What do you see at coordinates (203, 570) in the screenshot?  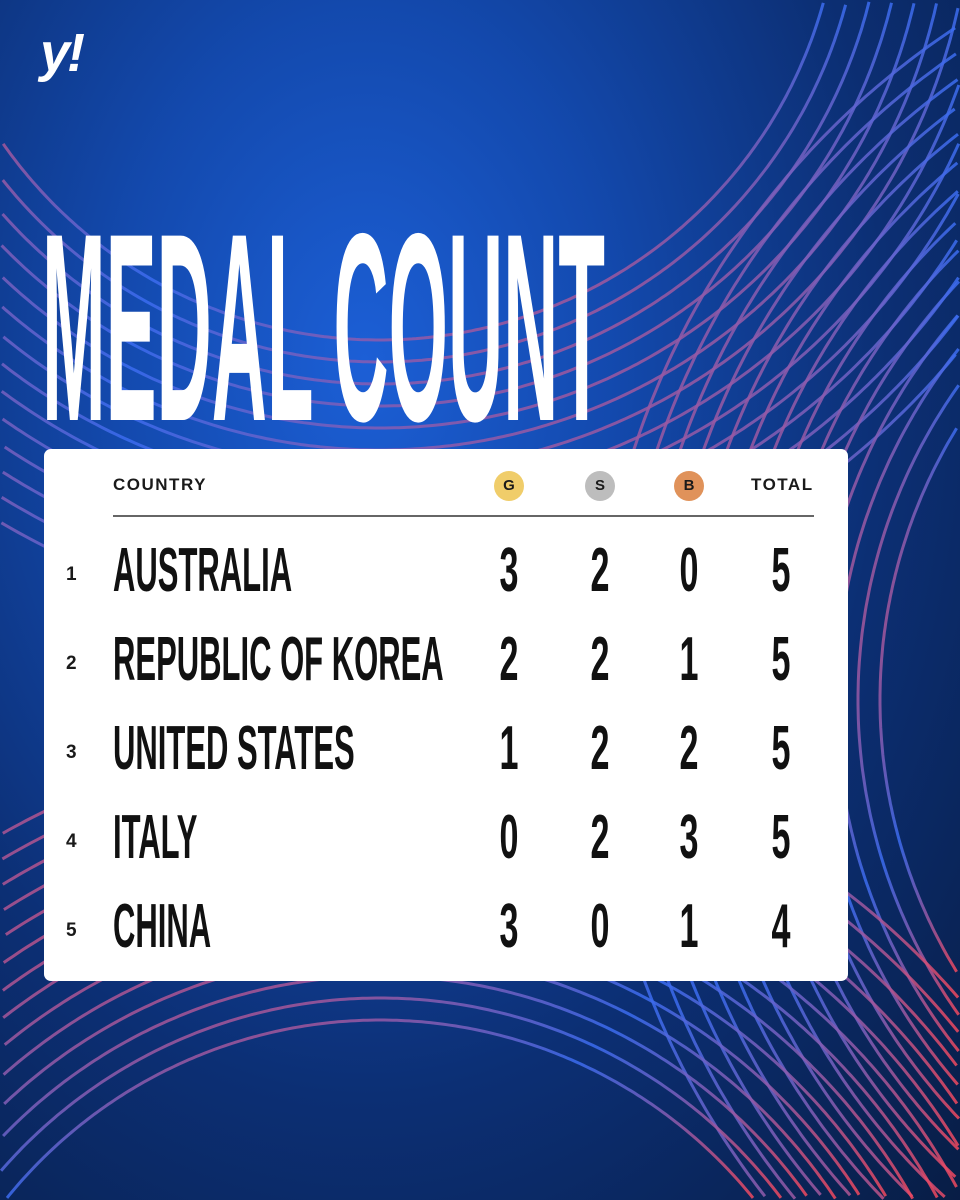 I see `country-name: AUSTRALIA` at bounding box center [203, 570].